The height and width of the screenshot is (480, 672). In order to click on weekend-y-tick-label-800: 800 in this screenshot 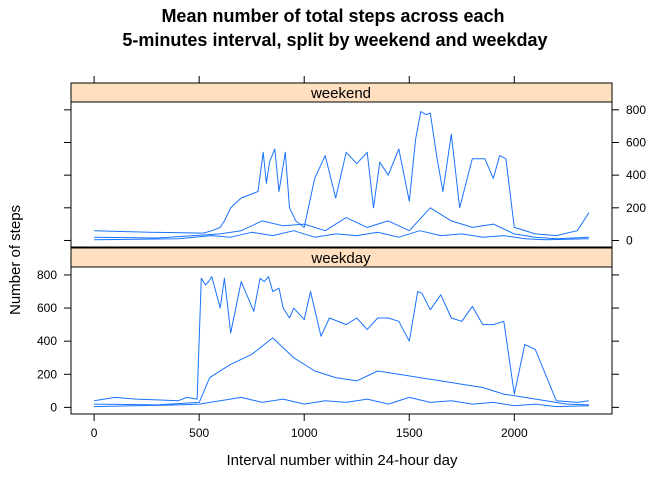, I will do `click(636, 110)`.